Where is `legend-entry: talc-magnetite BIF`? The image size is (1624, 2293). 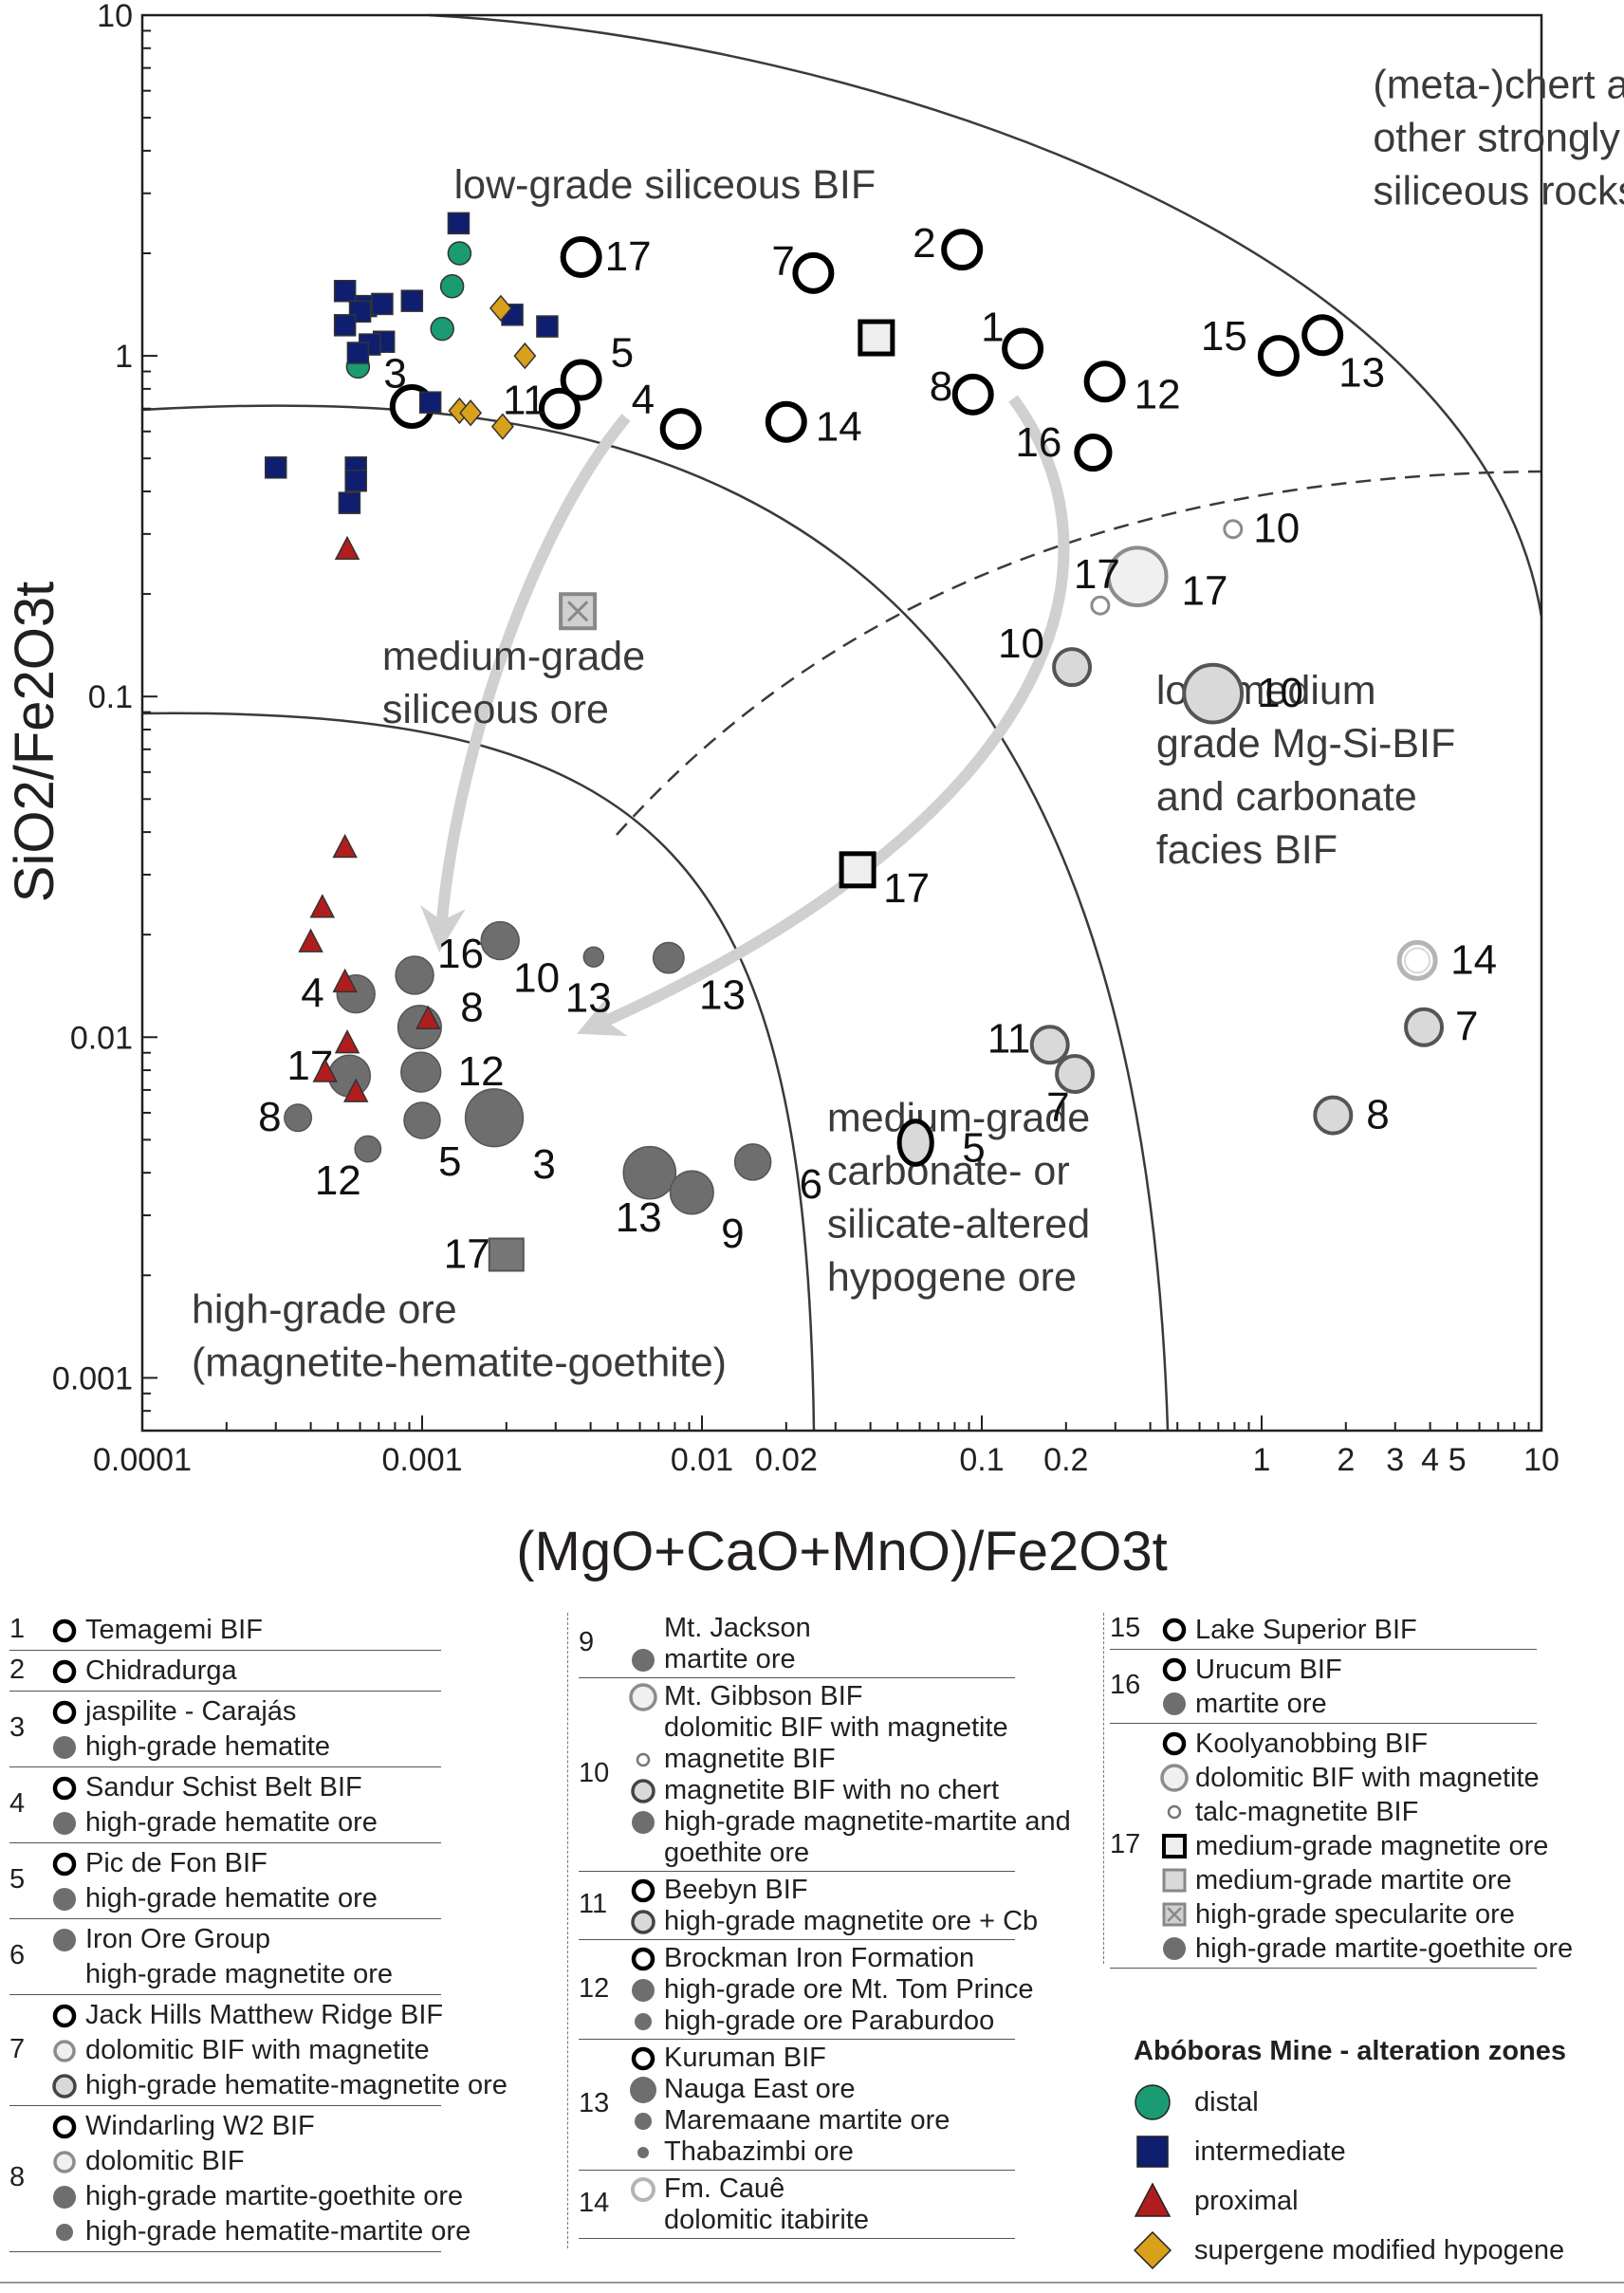 legend-entry: talc-magnetite BIF is located at coordinates (1287, 1812).